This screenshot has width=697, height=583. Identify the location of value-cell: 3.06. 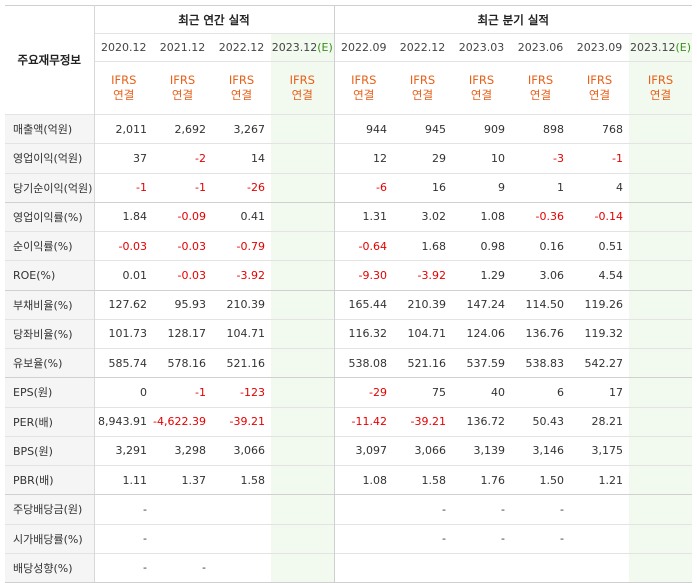
(540, 275).